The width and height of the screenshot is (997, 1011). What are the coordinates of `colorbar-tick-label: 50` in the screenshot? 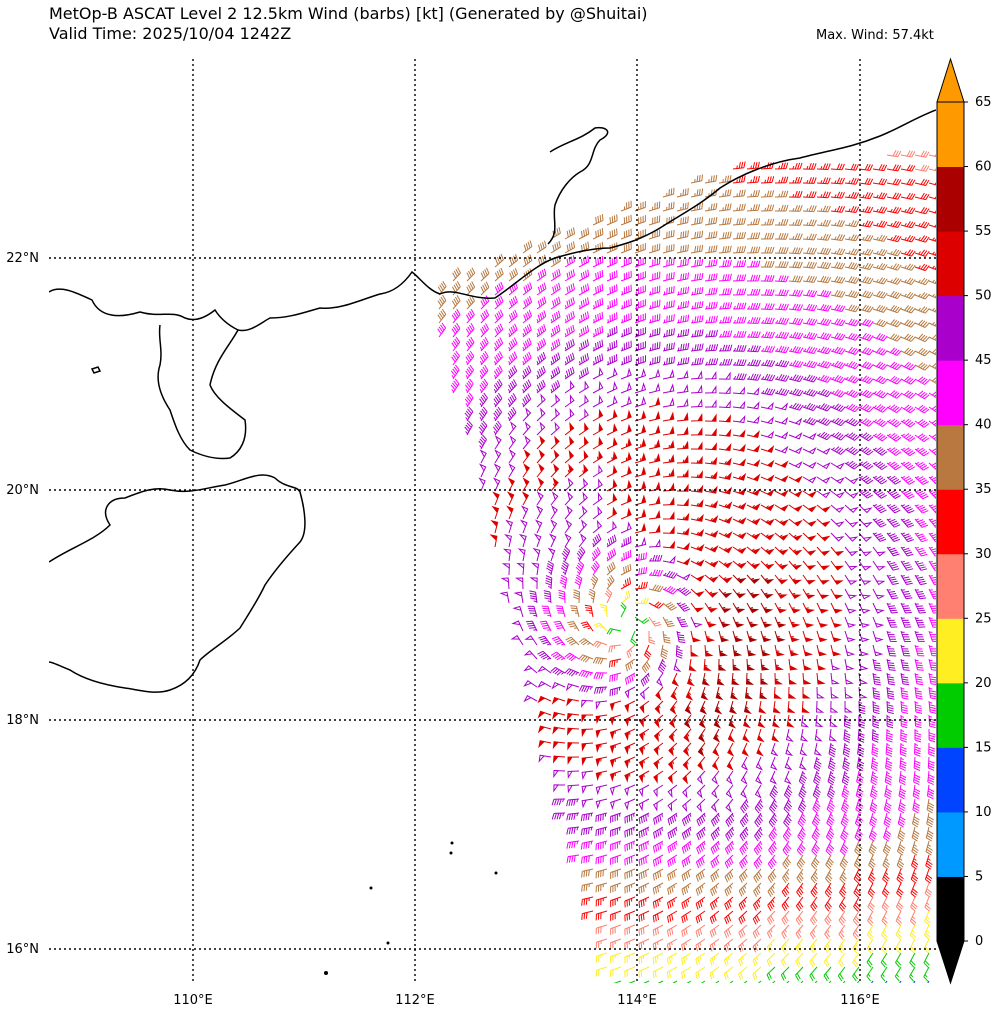 It's located at (983, 296).